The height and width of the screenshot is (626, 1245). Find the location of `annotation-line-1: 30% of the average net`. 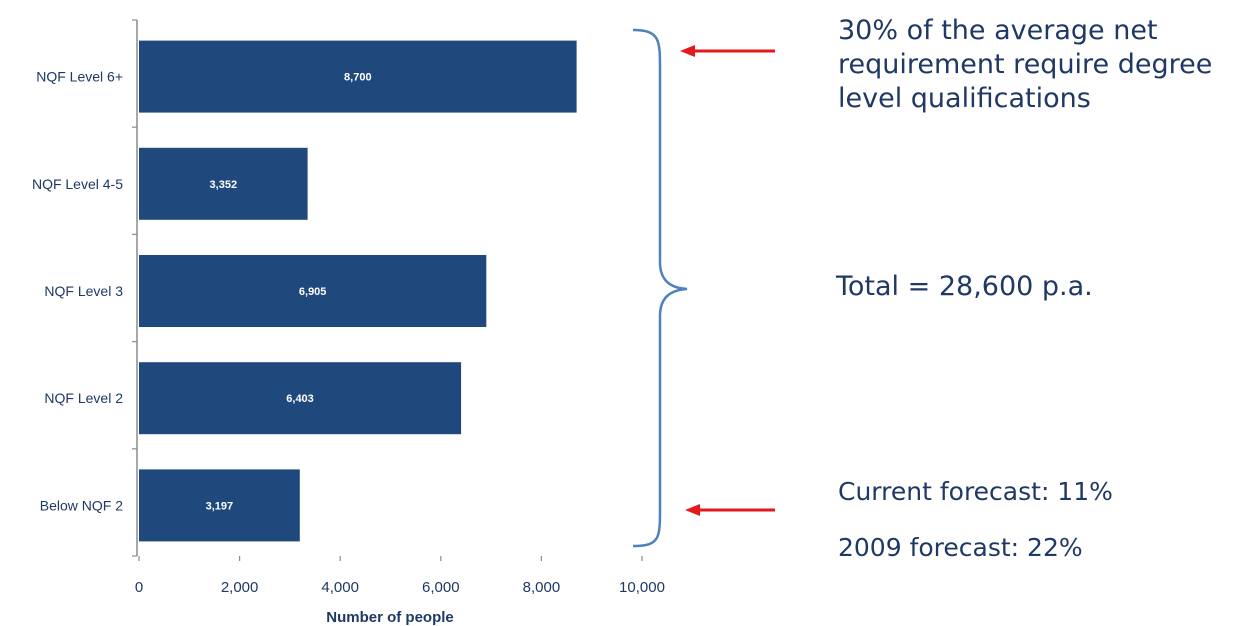

annotation-line-1: 30% of the average net is located at coordinates (998, 30).